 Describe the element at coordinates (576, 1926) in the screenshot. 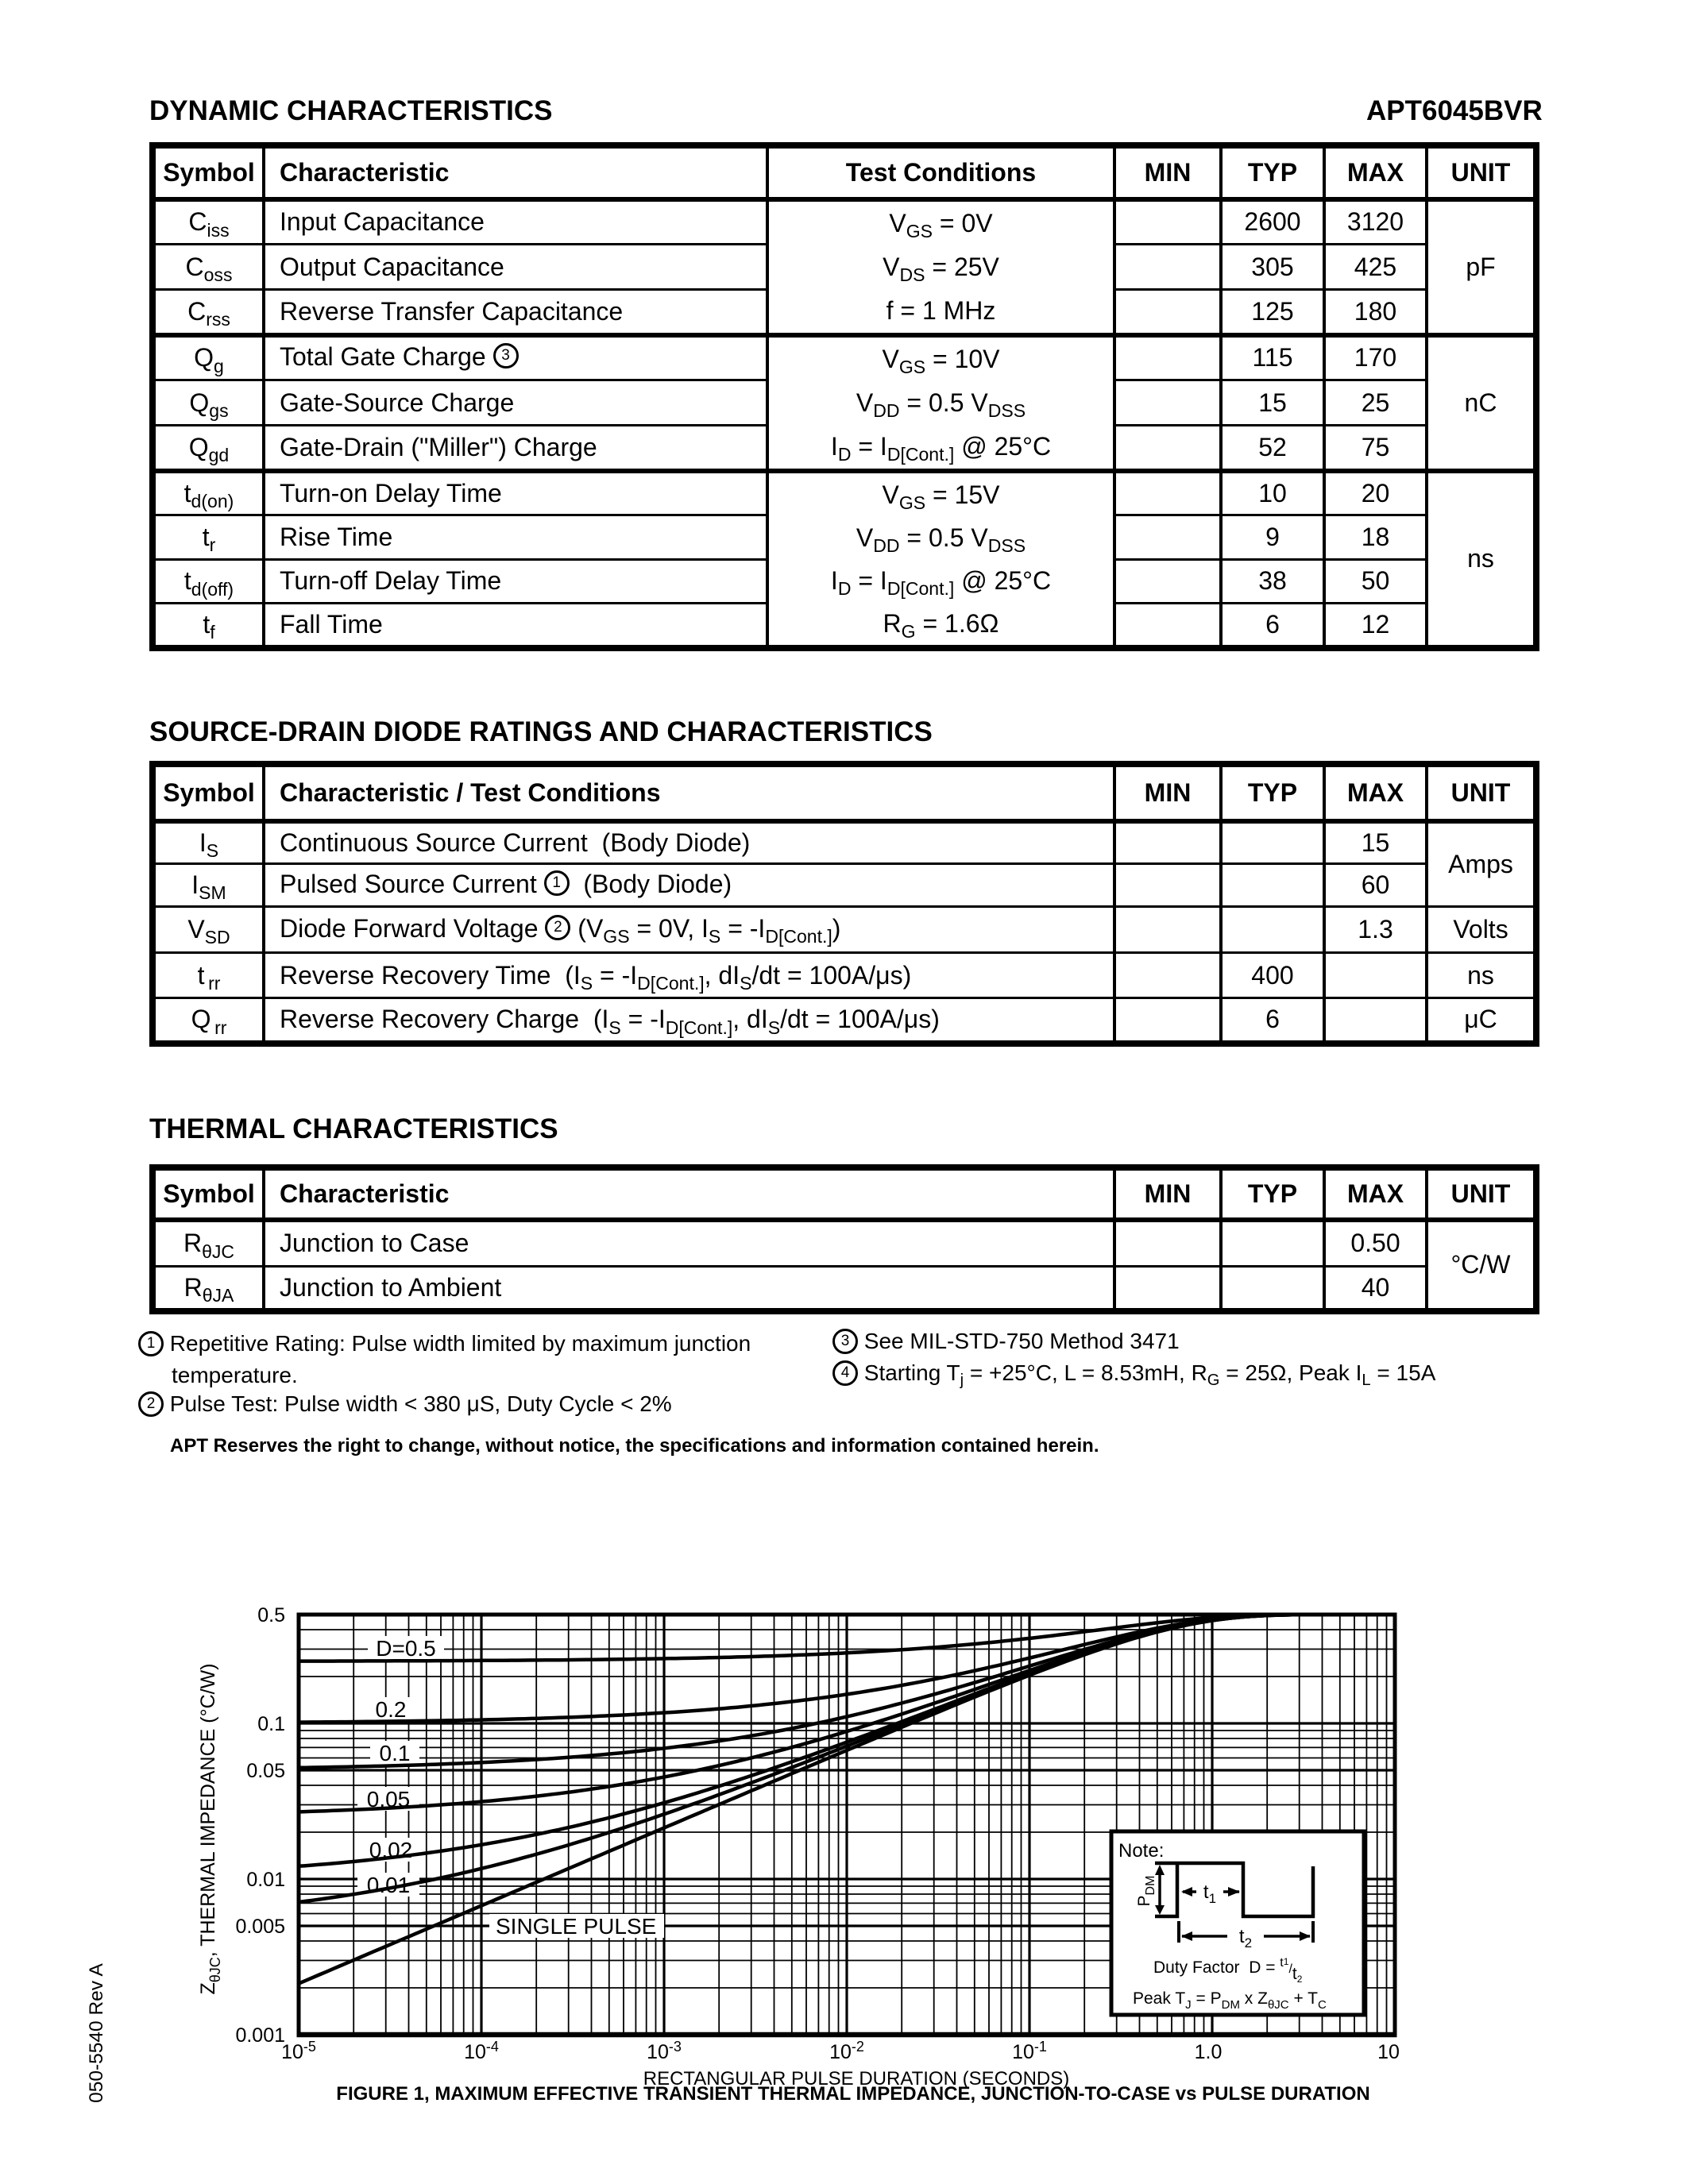

I see `svg-text: SINGLE PULSE` at that location.